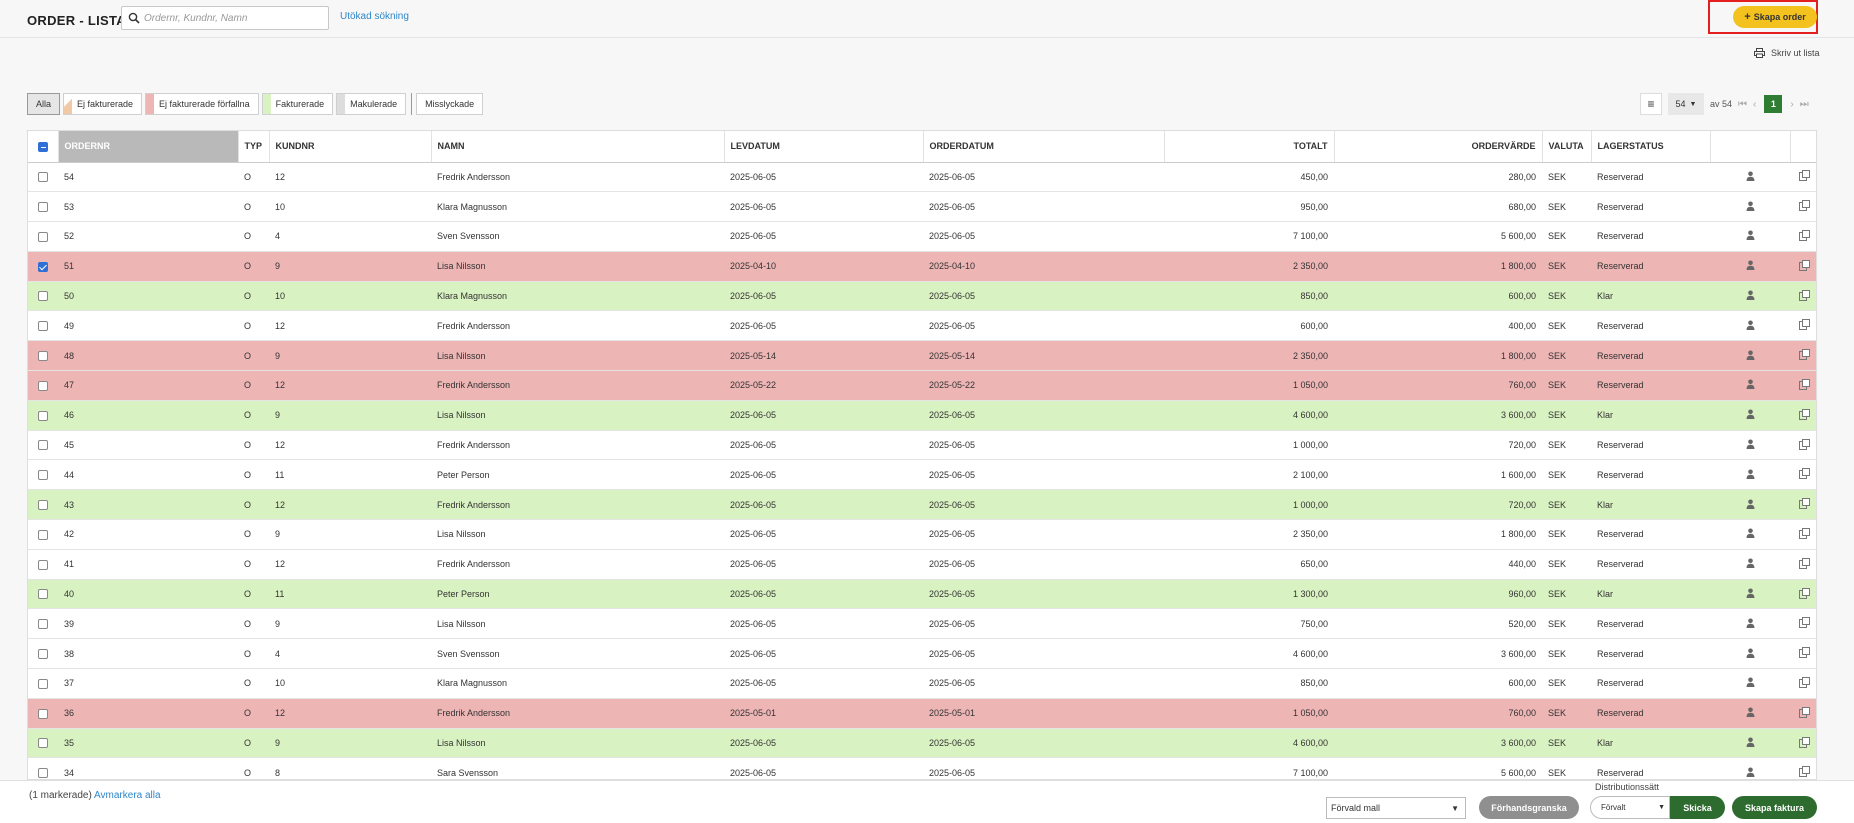 This screenshot has height=823, width=1854. What do you see at coordinates (1792, 104) in the screenshot?
I see `next-page-icon: ›` at bounding box center [1792, 104].